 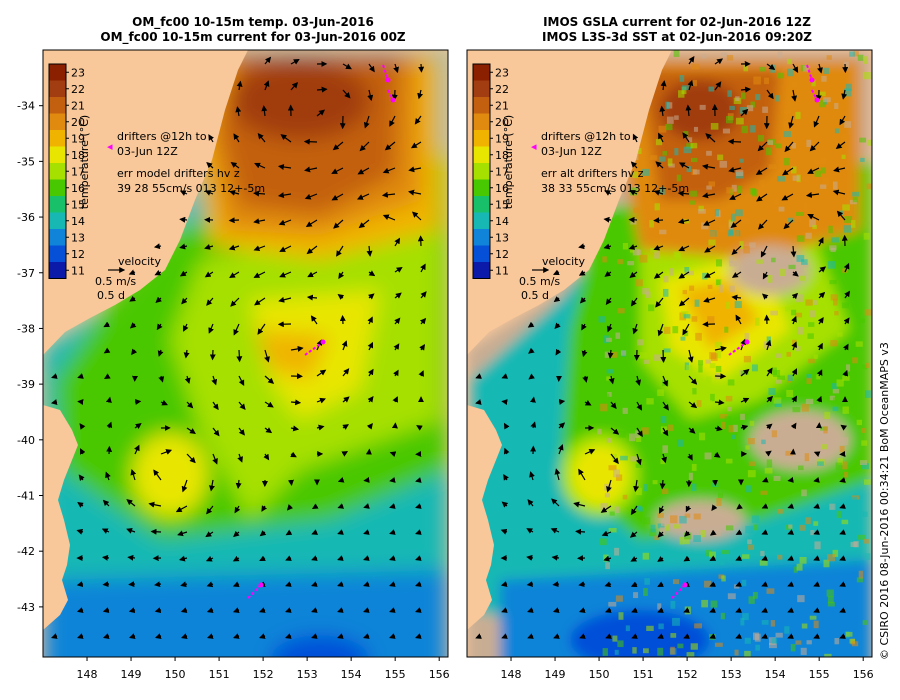 I want to click on right-land-island, so click(x=484, y=517).